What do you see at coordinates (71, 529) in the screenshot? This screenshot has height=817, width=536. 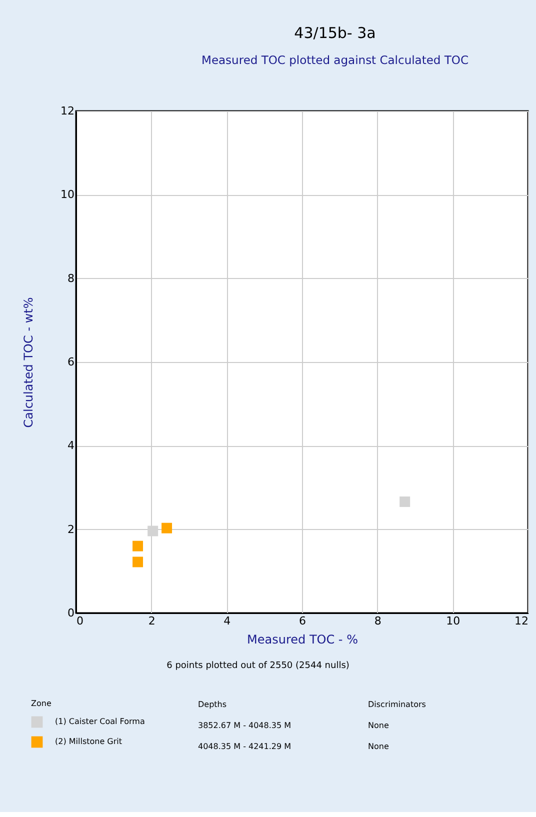 I see `y-tick-label: 2` at bounding box center [71, 529].